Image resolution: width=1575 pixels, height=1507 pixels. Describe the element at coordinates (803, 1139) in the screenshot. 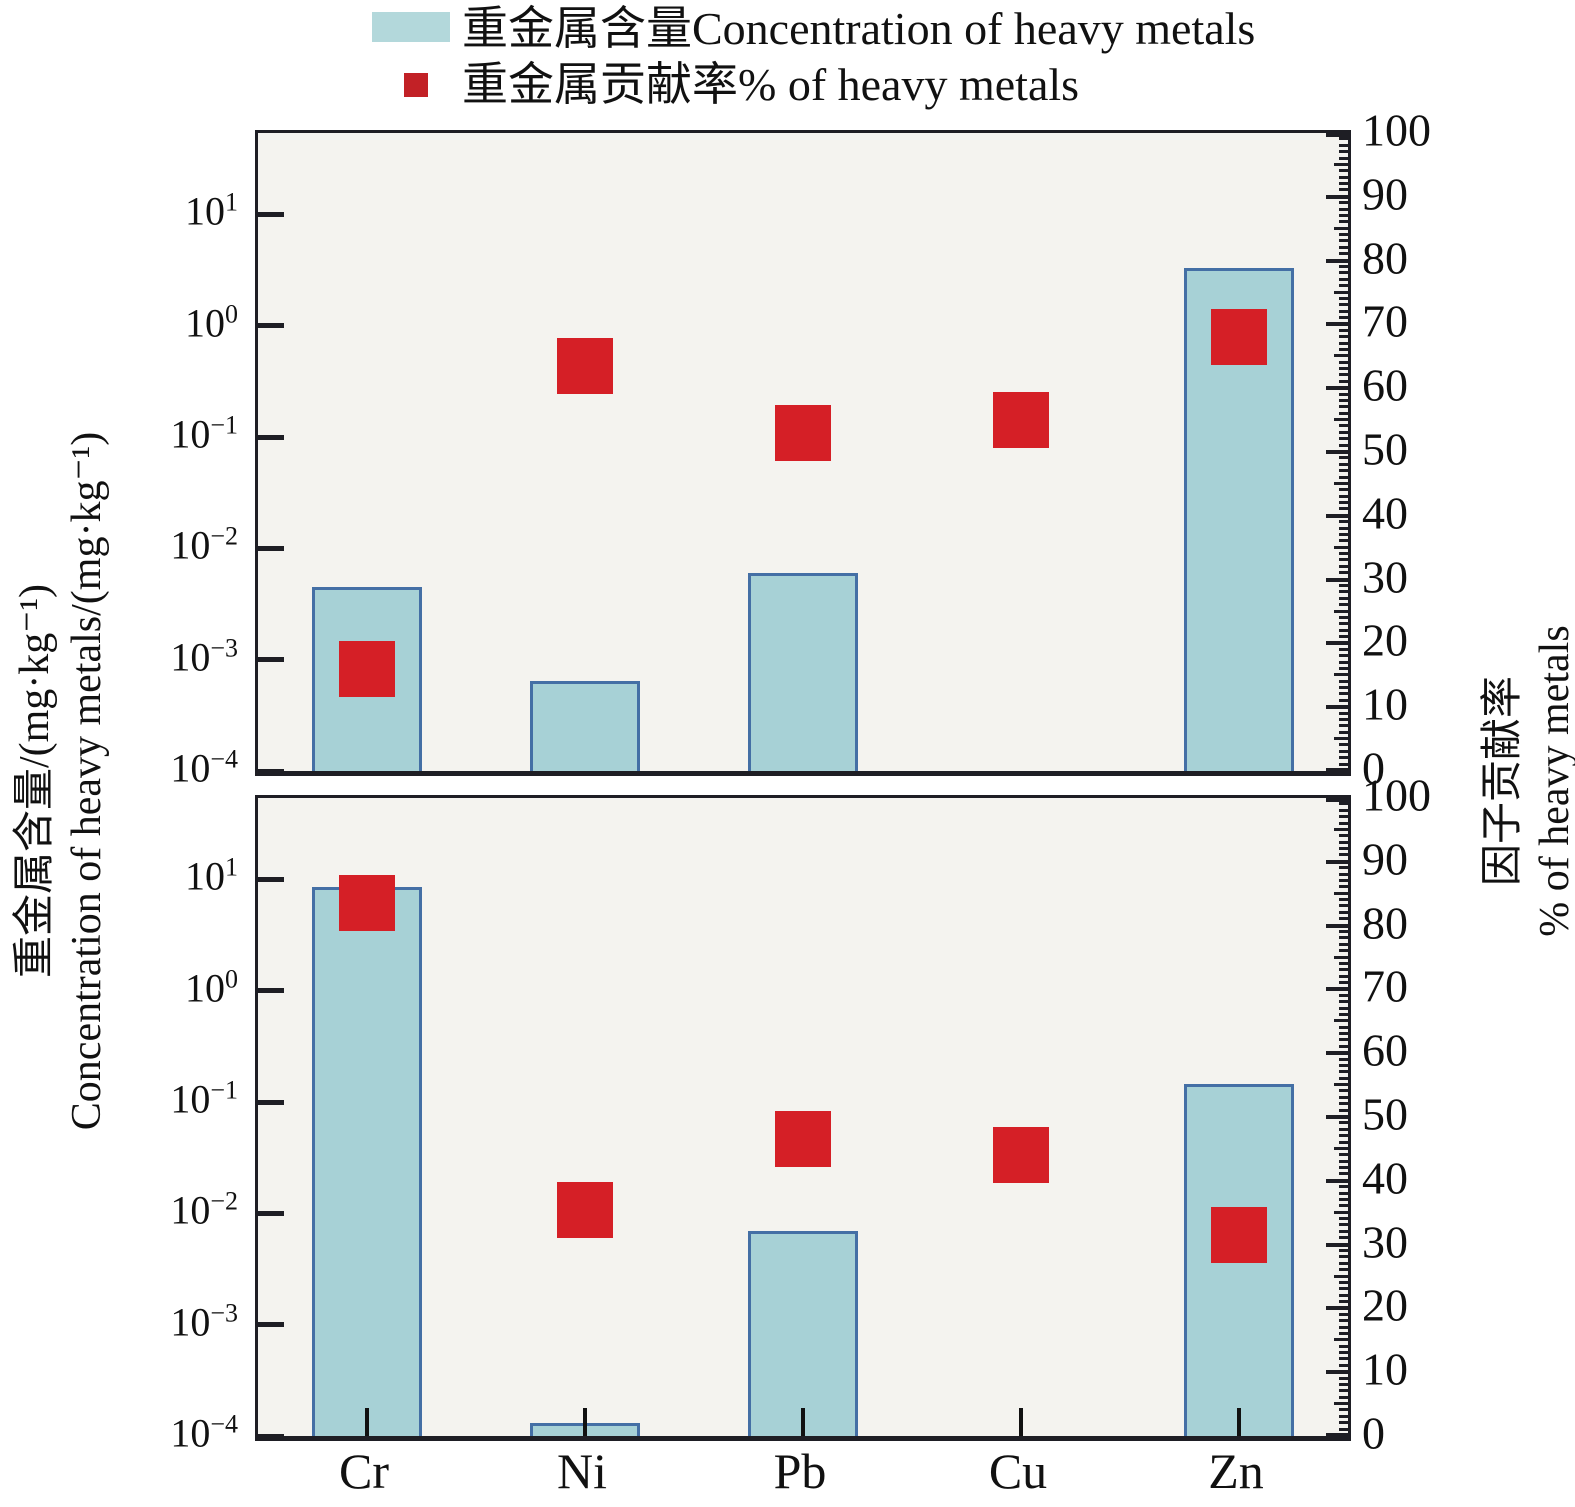

I see `percent-marker-Pb` at that location.